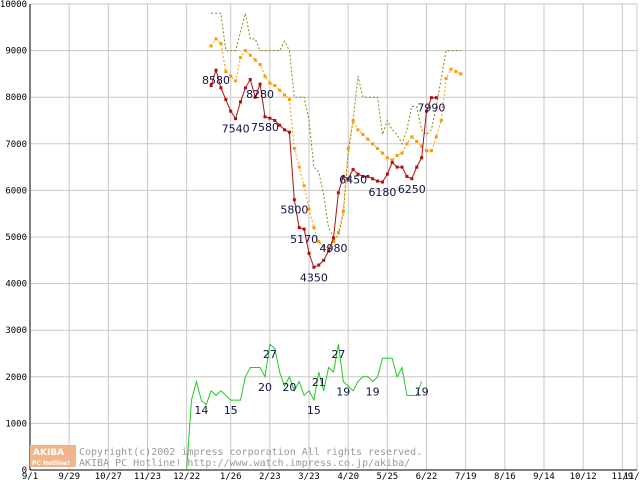  I want to click on data-label-red: 4350, so click(314, 277).